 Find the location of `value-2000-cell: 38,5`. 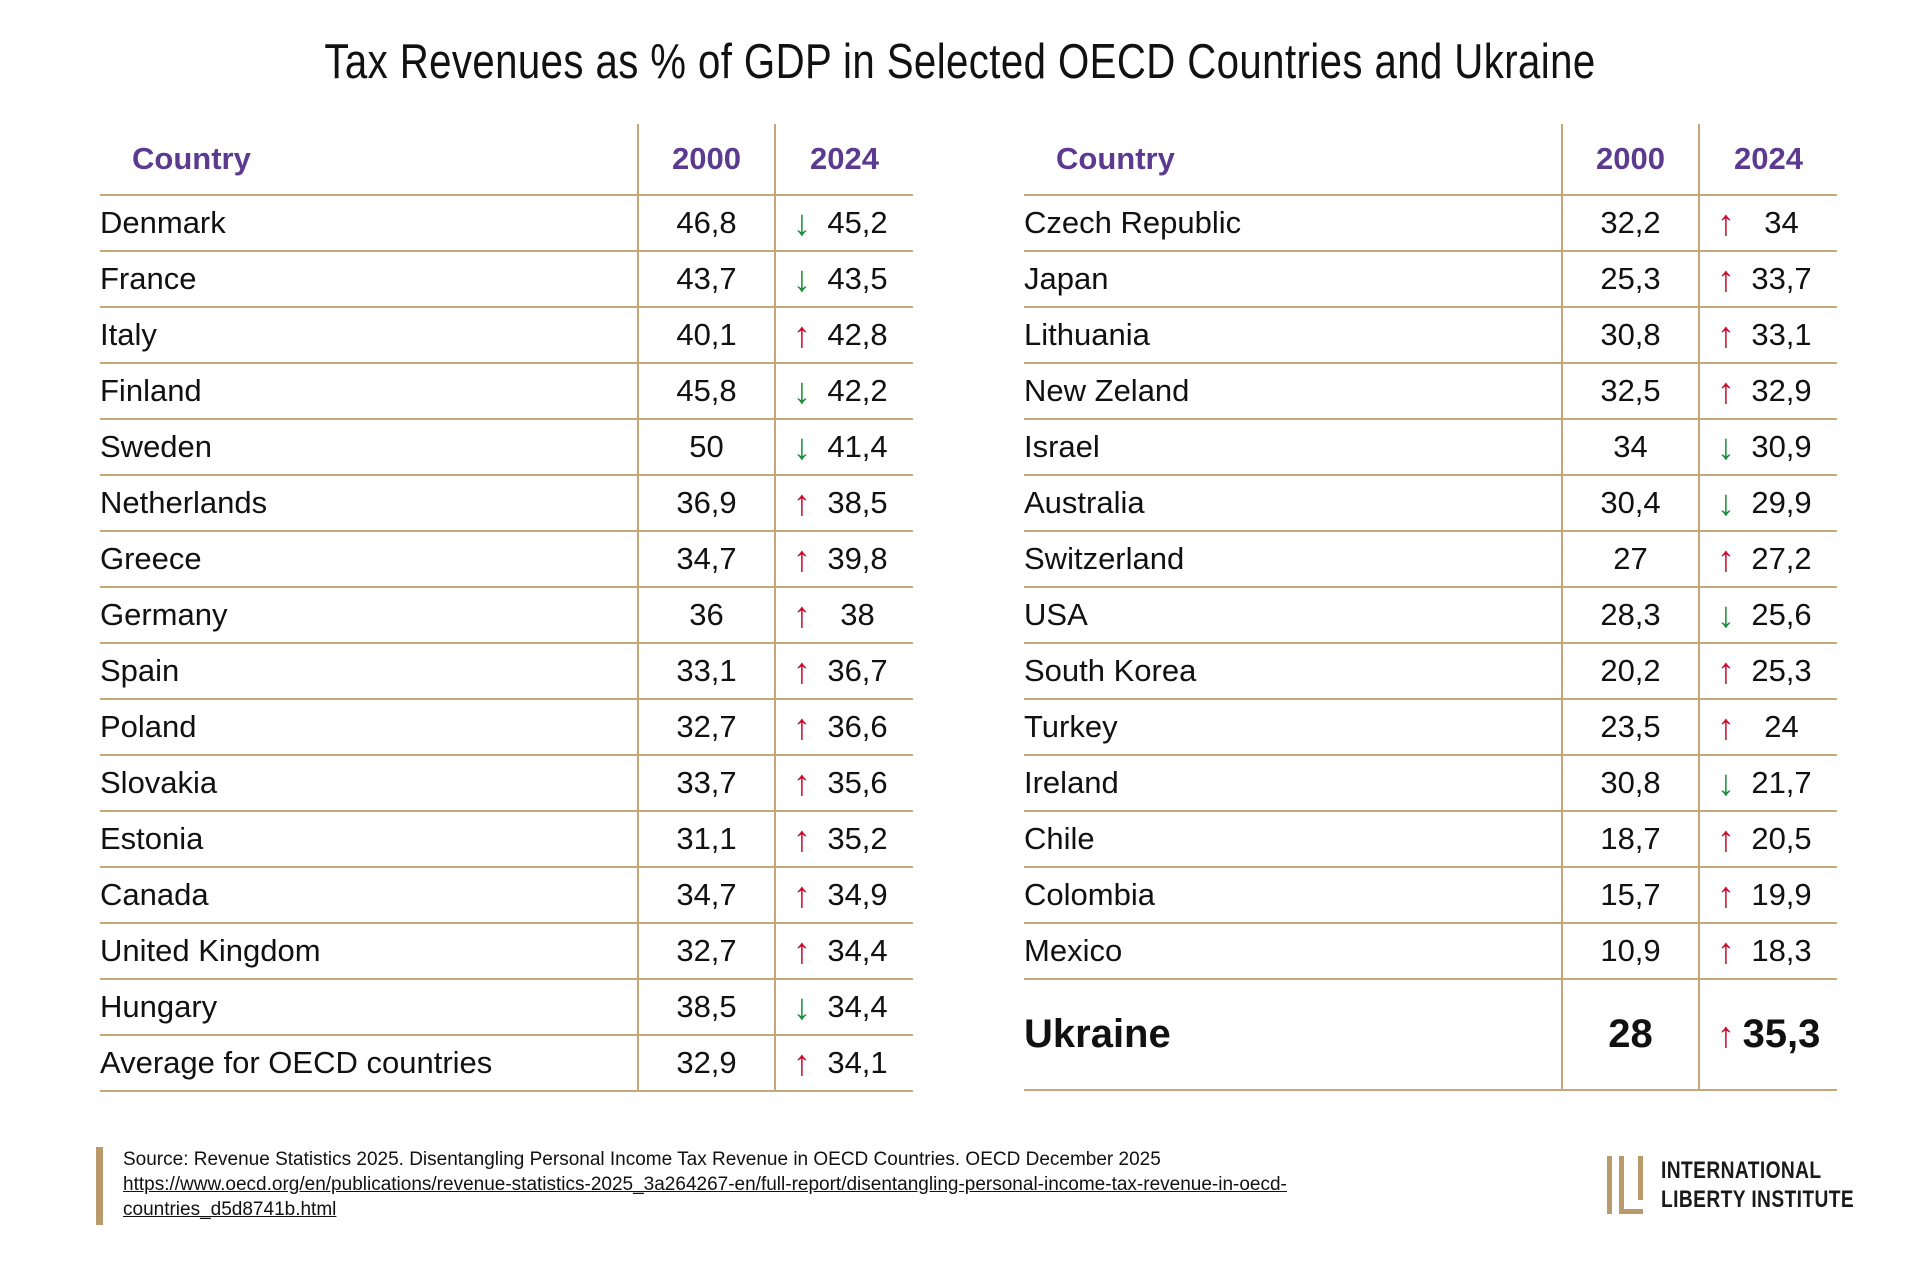

value-2000-cell: 38,5 is located at coordinates (706, 1007).